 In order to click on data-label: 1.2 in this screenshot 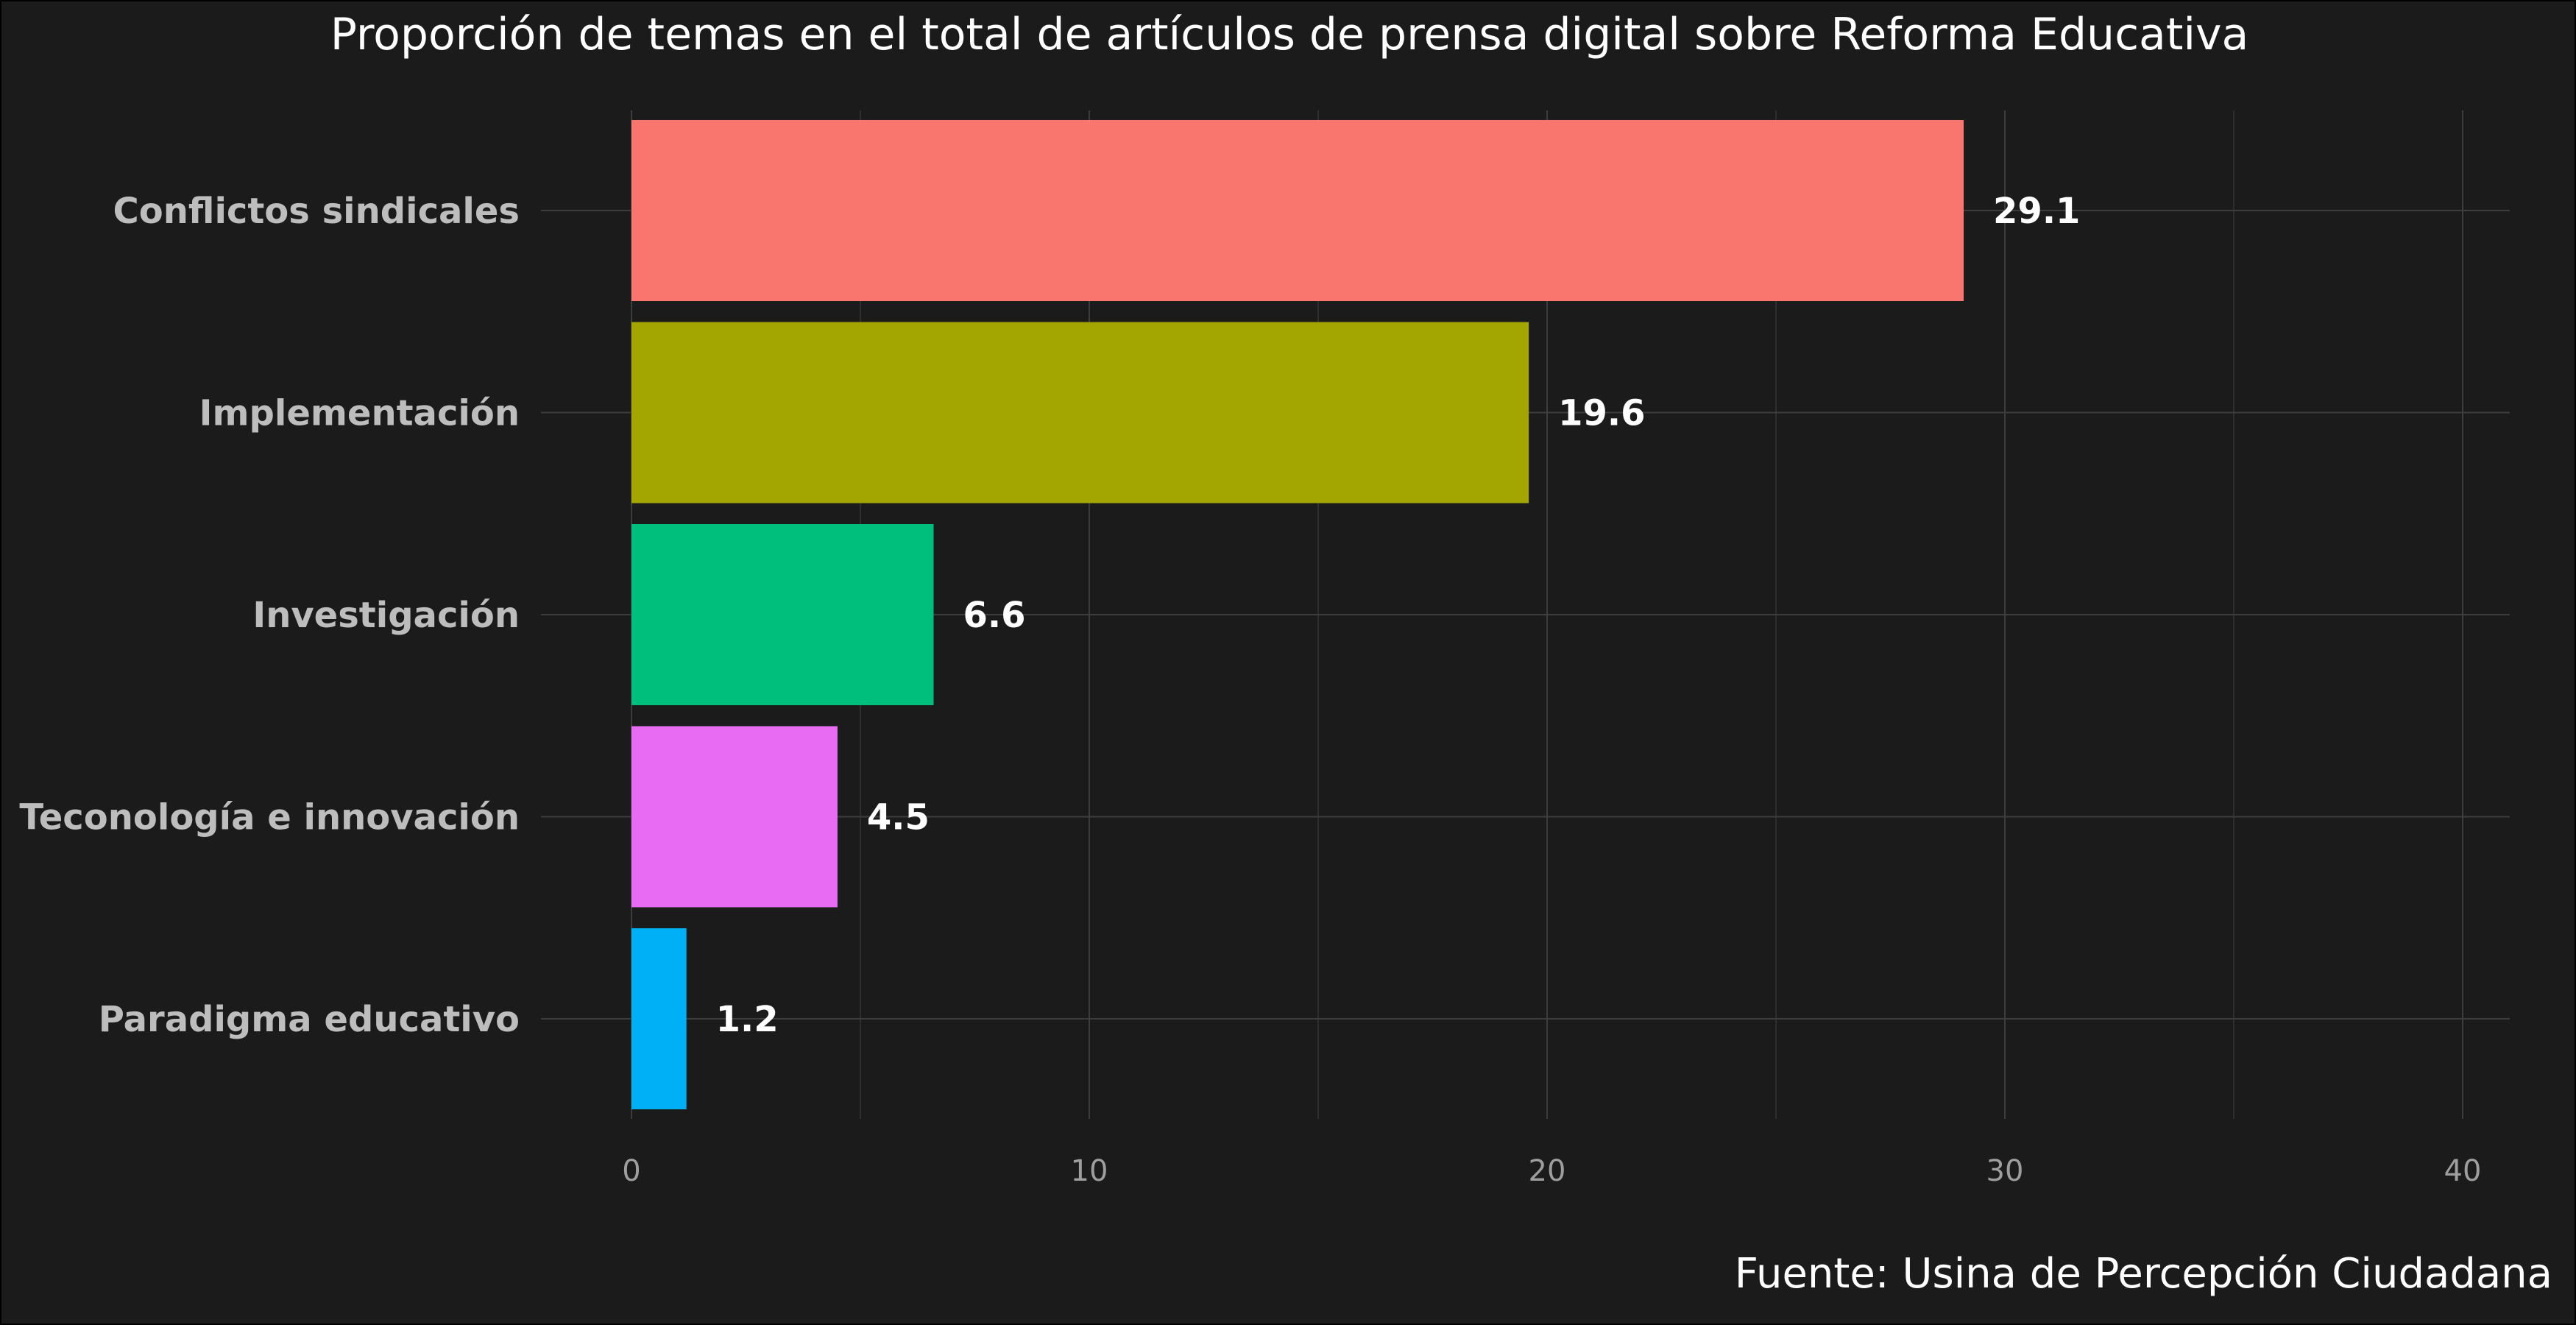, I will do `click(747, 1019)`.